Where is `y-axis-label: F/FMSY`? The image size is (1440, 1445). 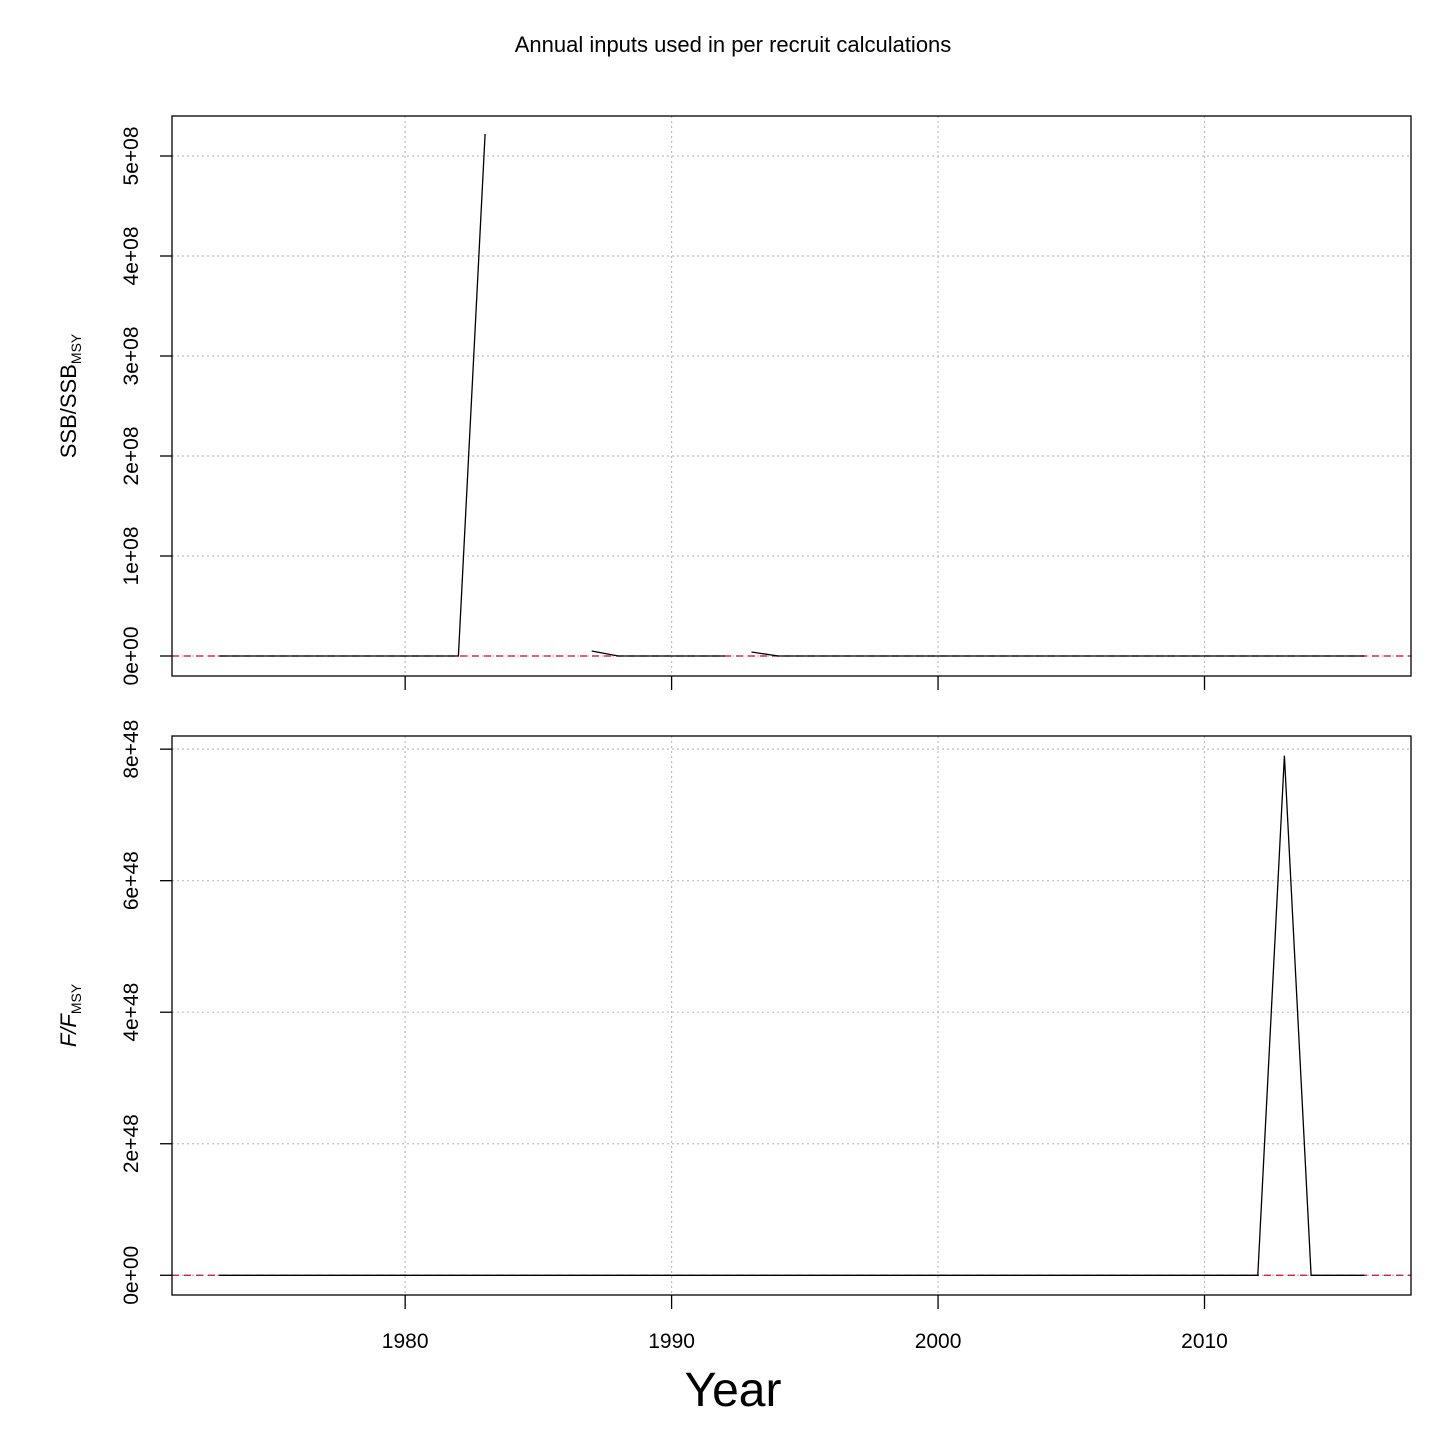
y-axis-label: F/FMSY is located at coordinates (70, 1015).